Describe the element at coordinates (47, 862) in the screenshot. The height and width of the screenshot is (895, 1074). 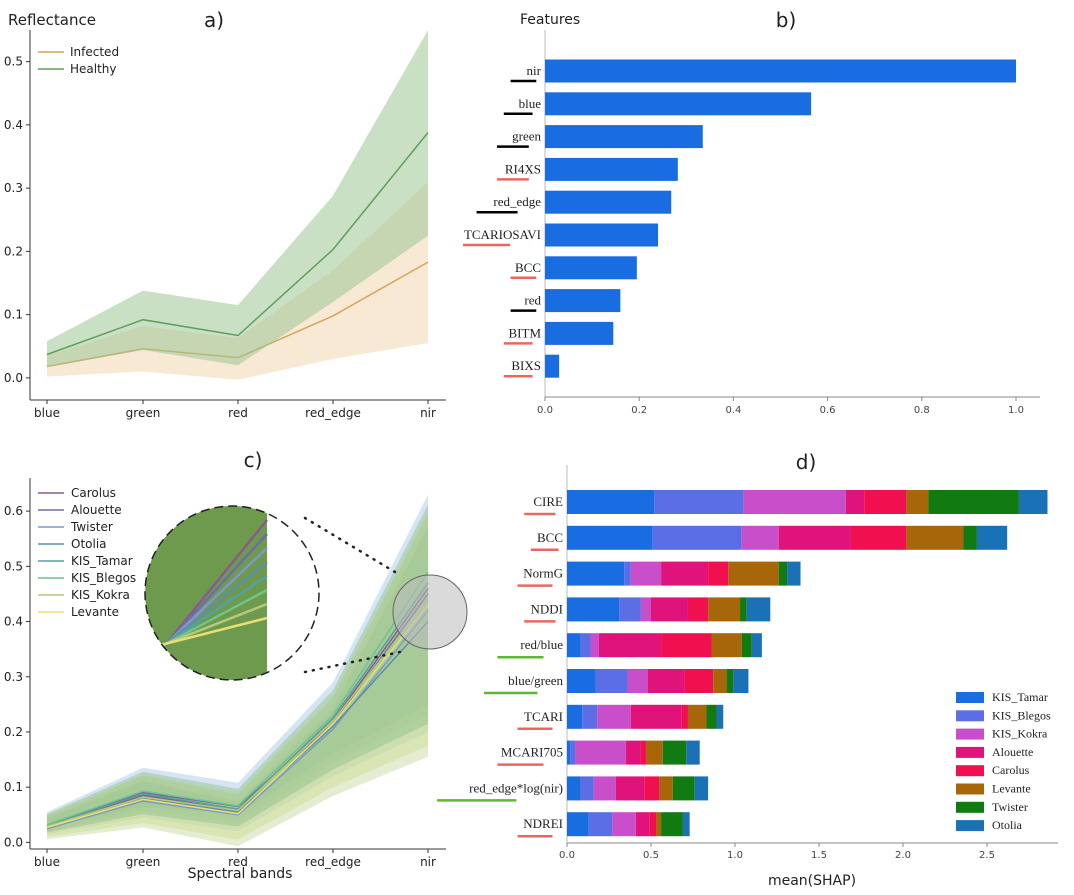
I see `tick-label-c-x: blue` at that location.